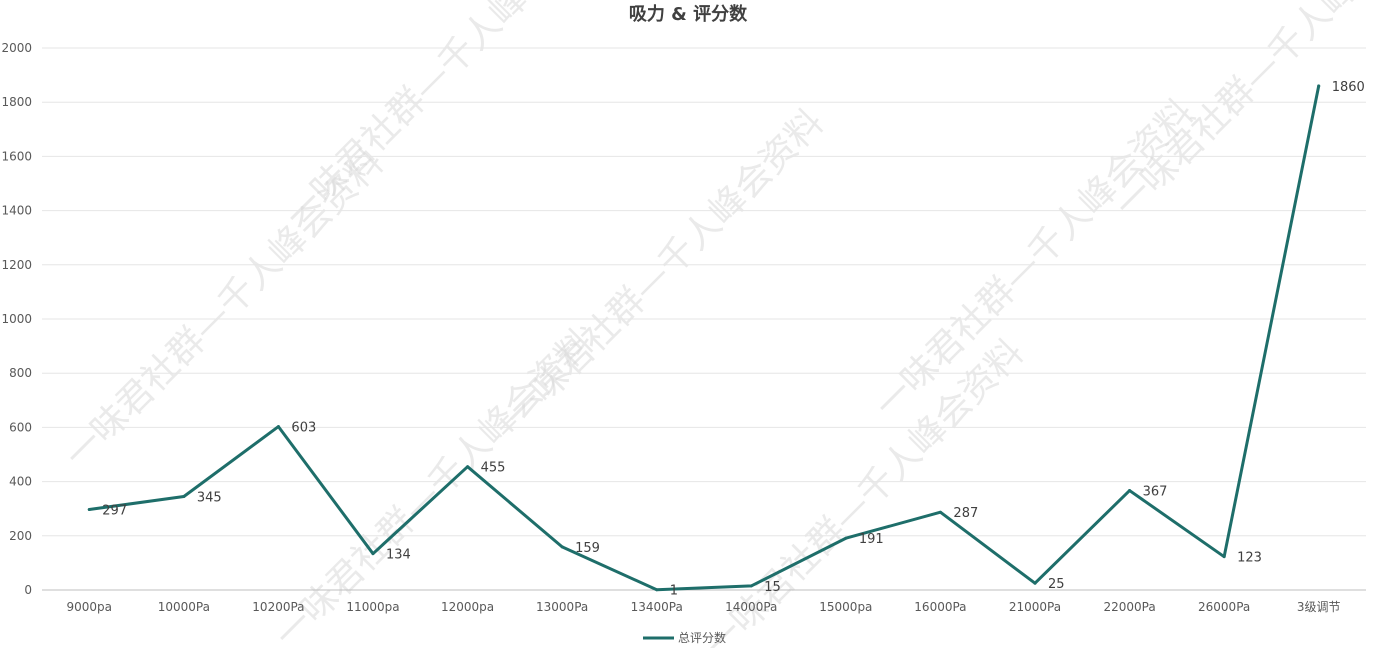 The width and height of the screenshot is (1381, 652). I want to click on data-label: 1860, so click(1348, 87).